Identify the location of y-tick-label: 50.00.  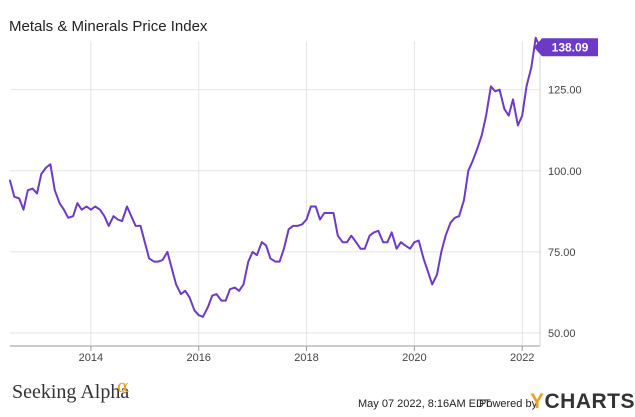
(562, 334).